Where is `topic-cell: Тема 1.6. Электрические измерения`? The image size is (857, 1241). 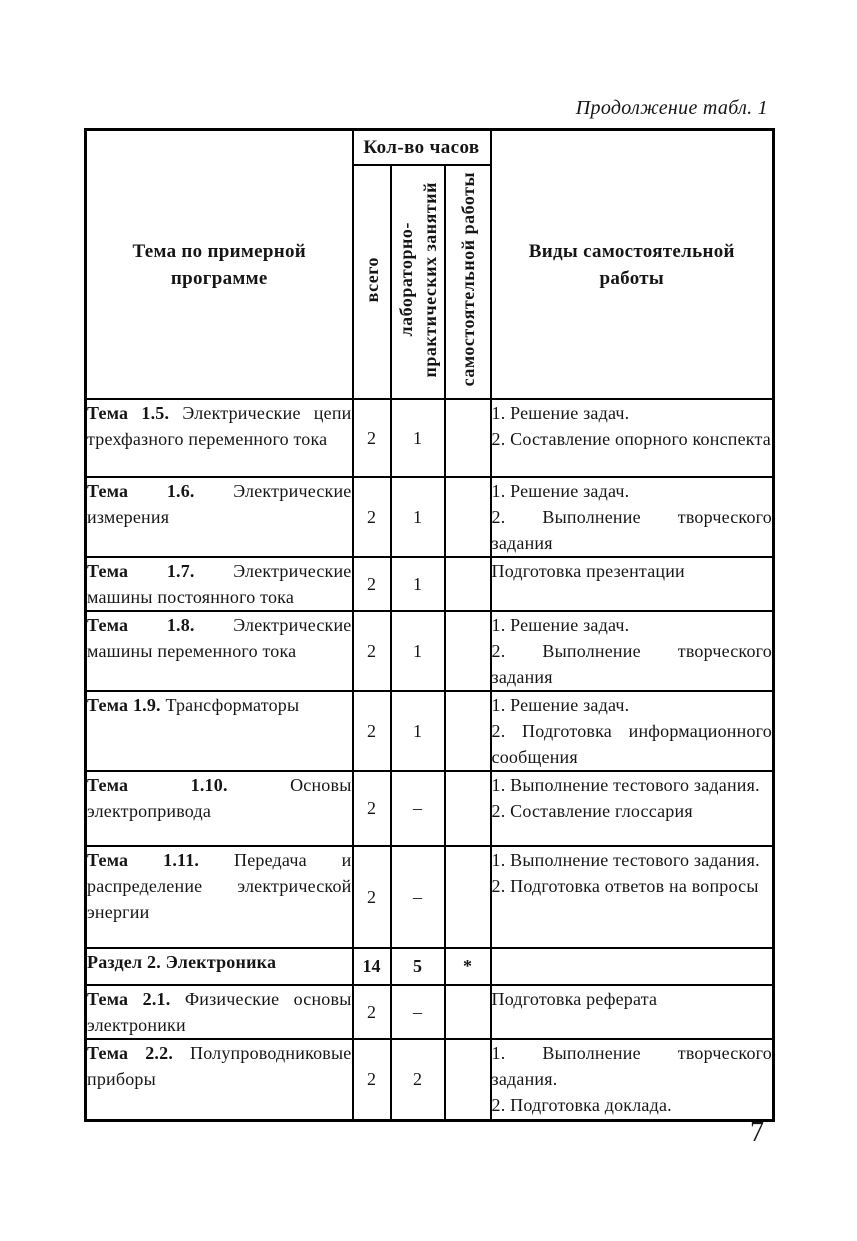
topic-cell: Тема 1.6. Электрические измерения is located at coordinates (219, 517).